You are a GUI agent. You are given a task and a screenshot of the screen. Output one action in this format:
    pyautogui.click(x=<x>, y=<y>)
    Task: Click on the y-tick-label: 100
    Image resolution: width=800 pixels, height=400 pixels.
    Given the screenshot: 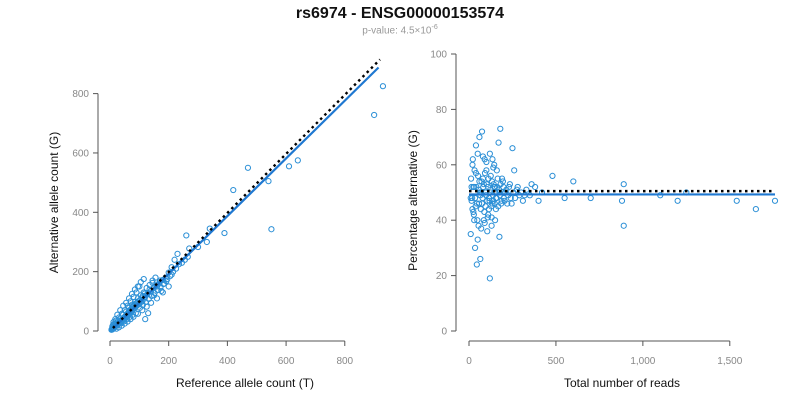 What is the action you would take?
    pyautogui.click(x=438, y=55)
    